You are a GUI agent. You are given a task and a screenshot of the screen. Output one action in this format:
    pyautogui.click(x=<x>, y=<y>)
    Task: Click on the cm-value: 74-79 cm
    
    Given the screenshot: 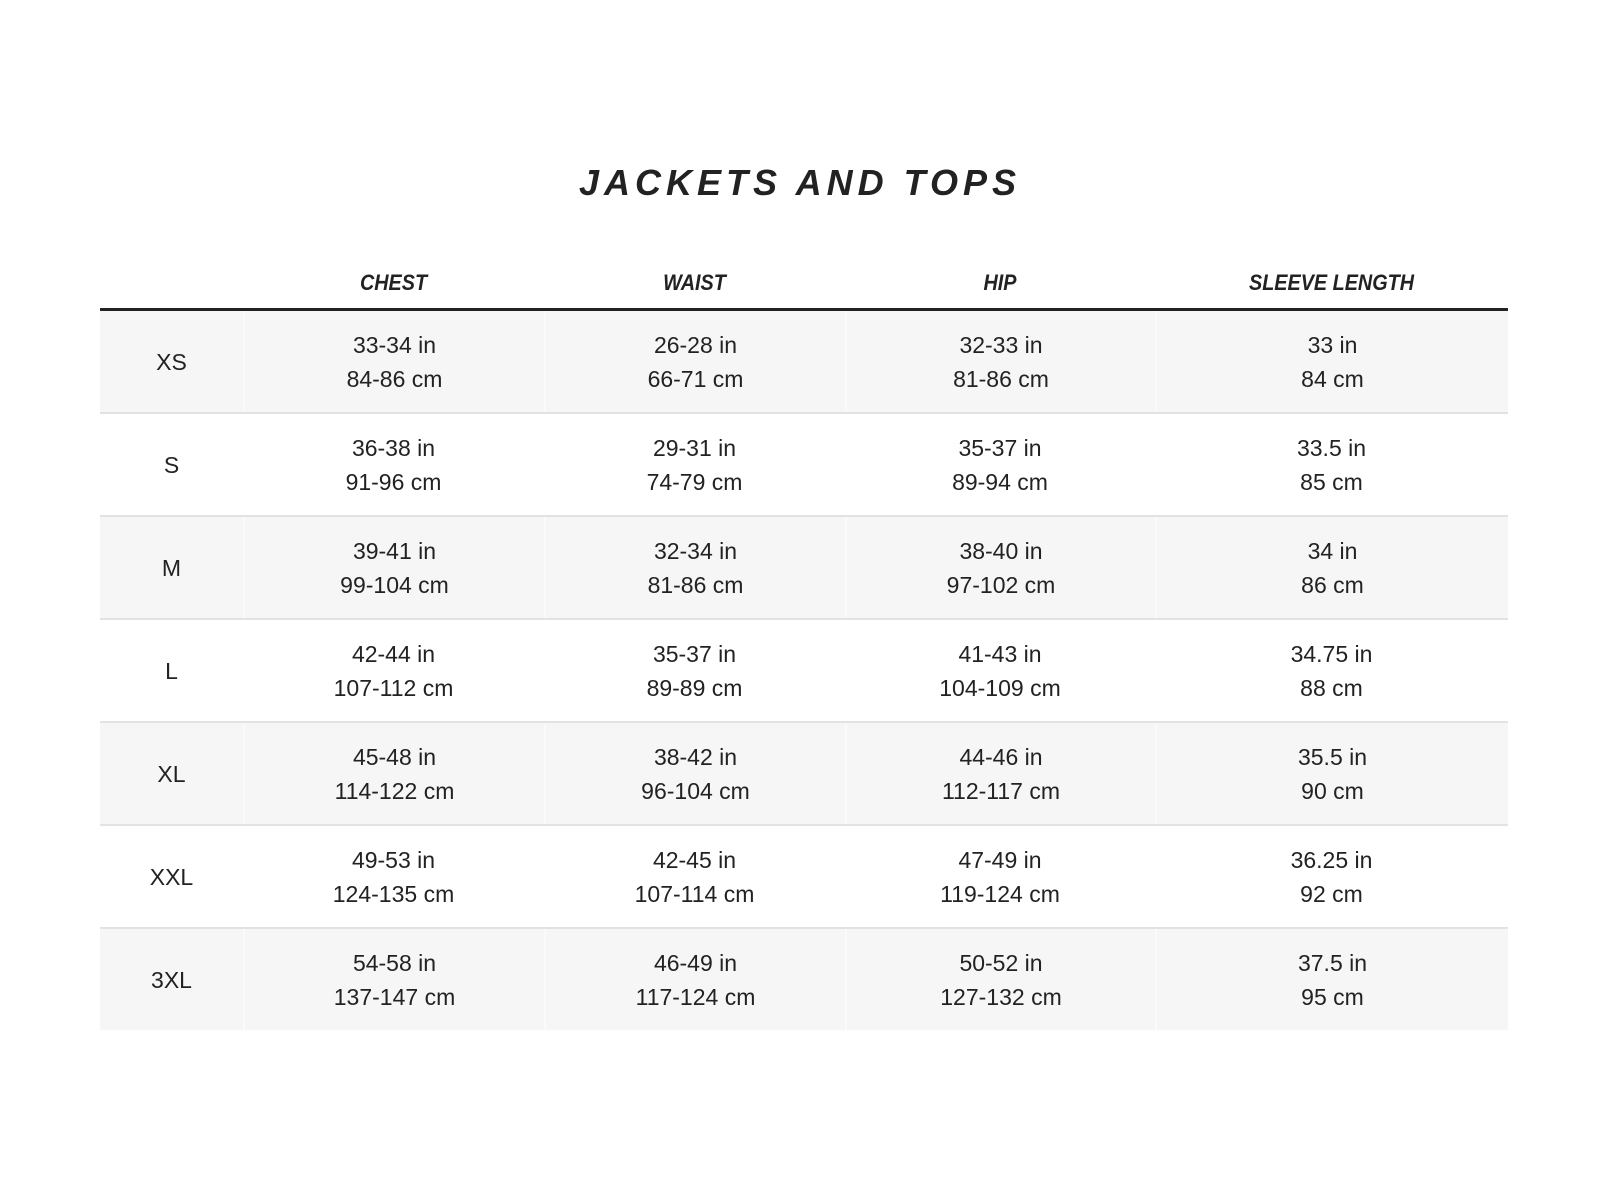 What is the action you would take?
    pyautogui.click(x=694, y=481)
    